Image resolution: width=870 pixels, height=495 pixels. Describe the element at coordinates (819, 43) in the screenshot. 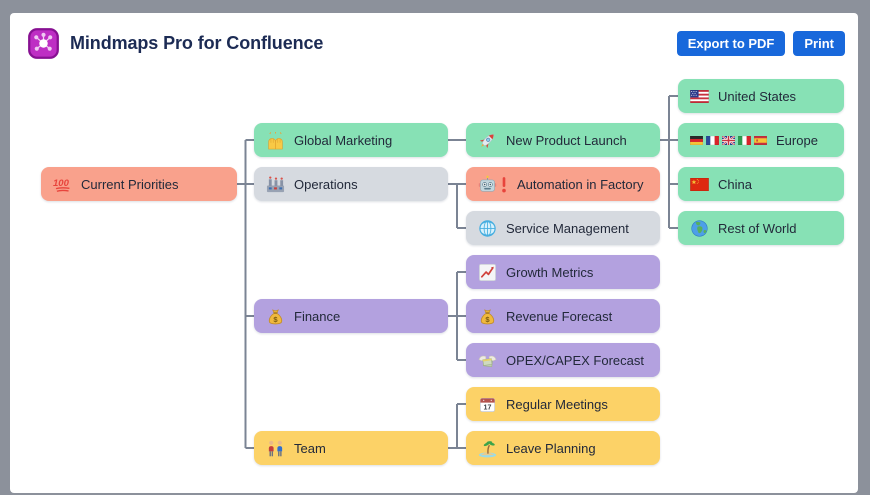

I see `print-button: Print` at that location.